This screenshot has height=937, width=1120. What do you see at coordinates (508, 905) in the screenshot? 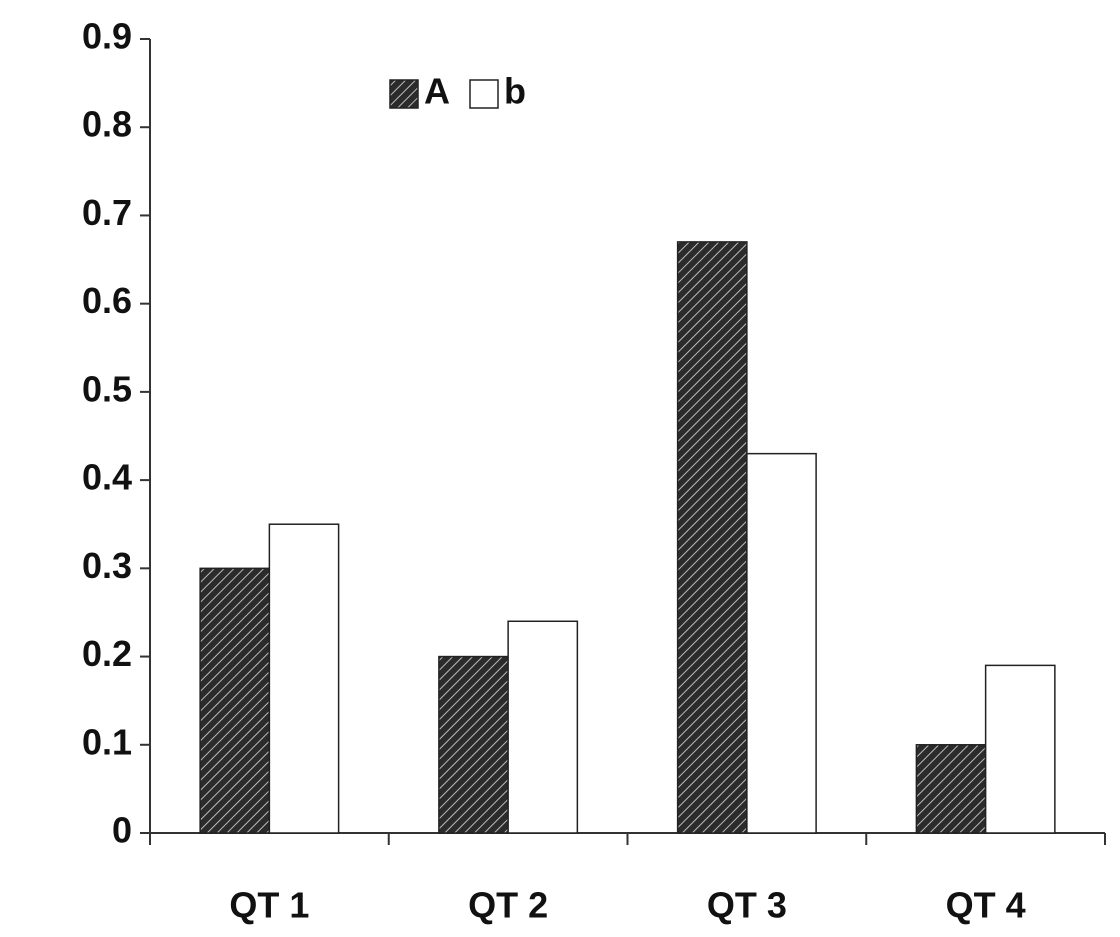
I see `x-tick-label: QT 2` at bounding box center [508, 905].